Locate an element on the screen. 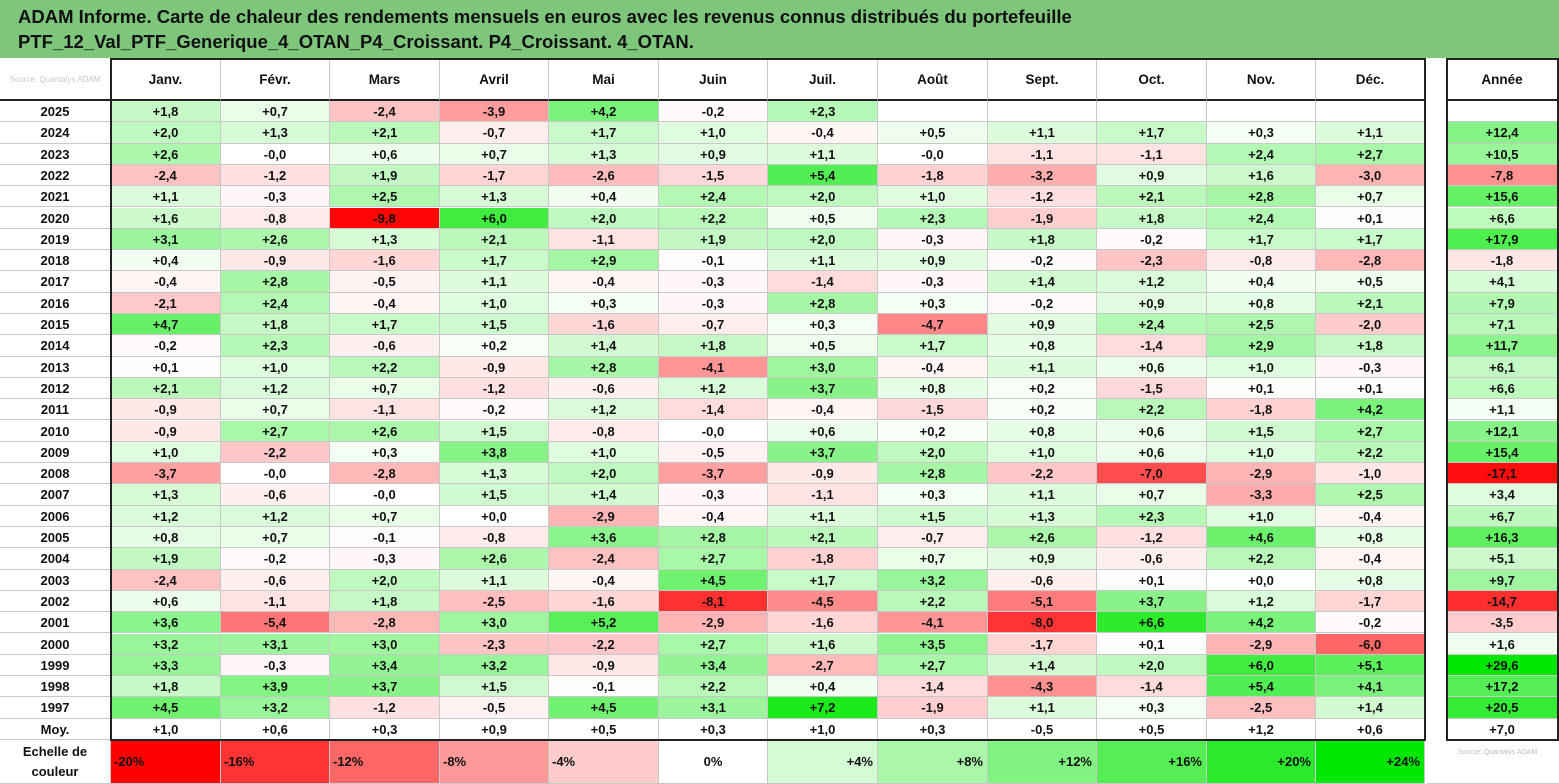 The image size is (1559, 784). heatmap-cell: +2,5 is located at coordinates (1261, 325).